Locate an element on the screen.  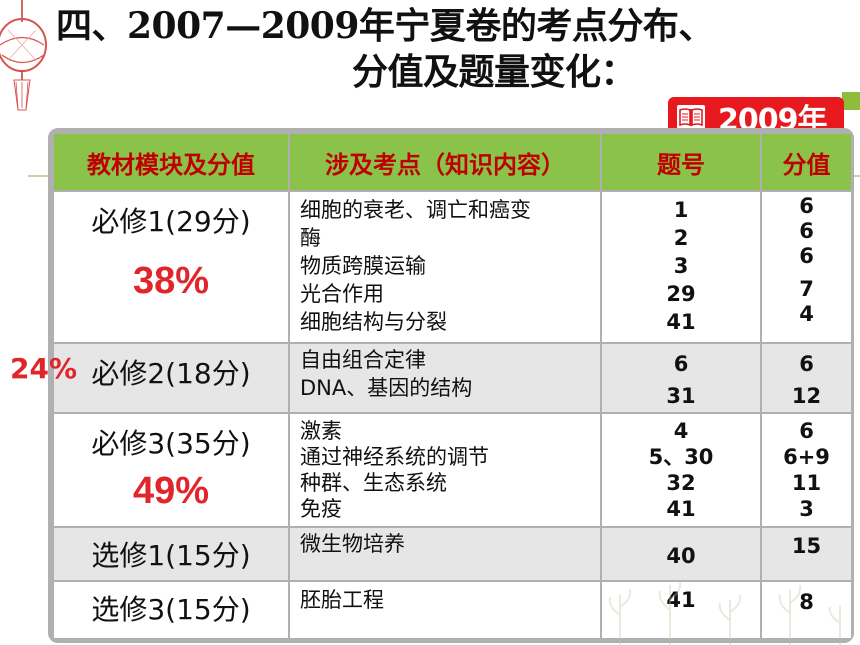
topic-item: DNA、基因的结构 is located at coordinates (386, 388).